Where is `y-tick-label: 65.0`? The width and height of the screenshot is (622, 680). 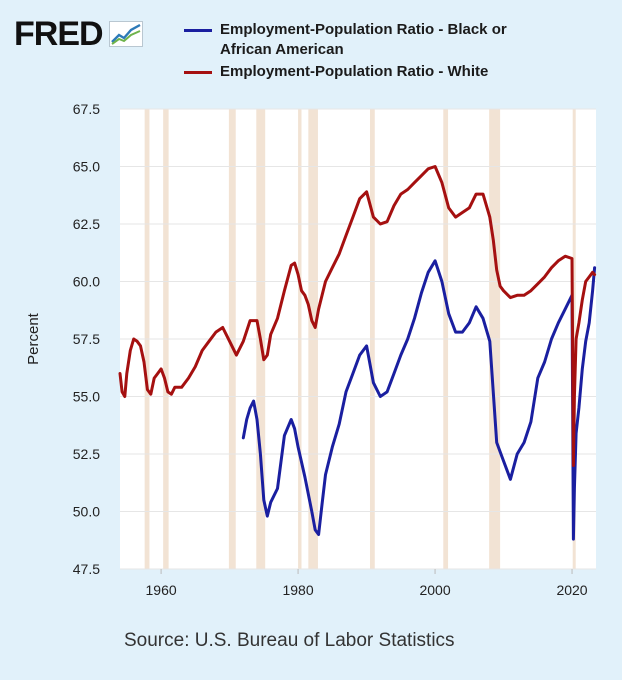 y-tick-label: 65.0 is located at coordinates (86, 167).